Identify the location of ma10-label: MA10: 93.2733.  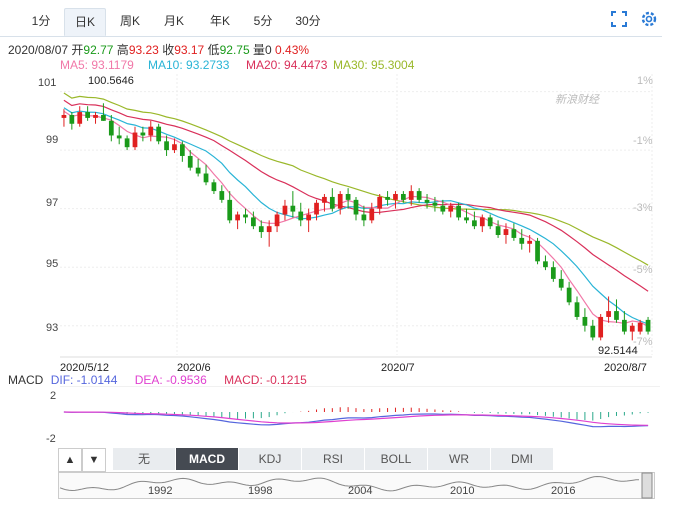
(189, 65).